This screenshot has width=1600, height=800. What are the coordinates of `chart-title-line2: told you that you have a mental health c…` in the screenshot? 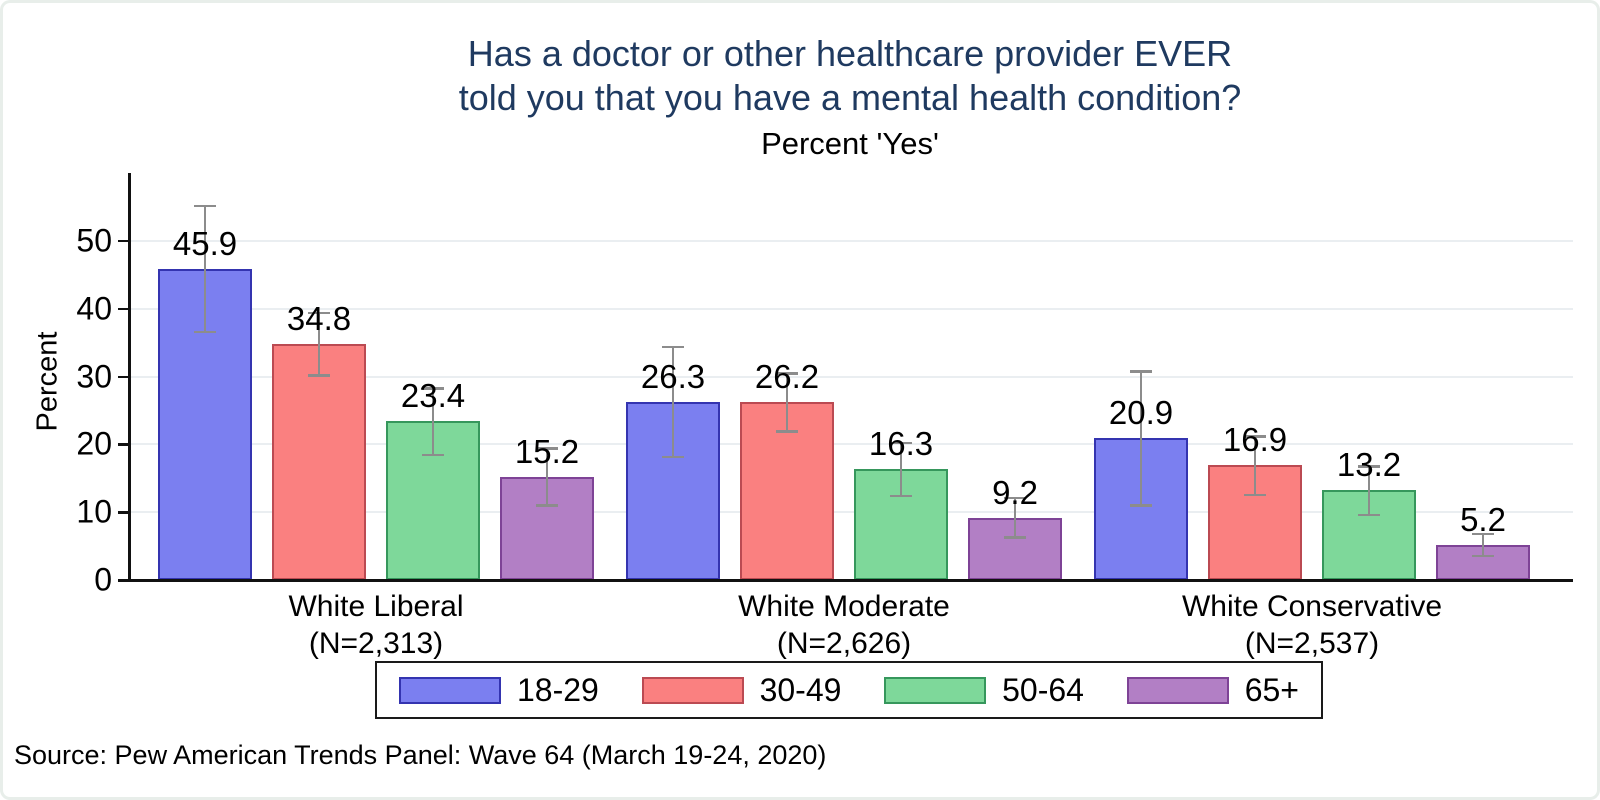 It's located at (850, 97).